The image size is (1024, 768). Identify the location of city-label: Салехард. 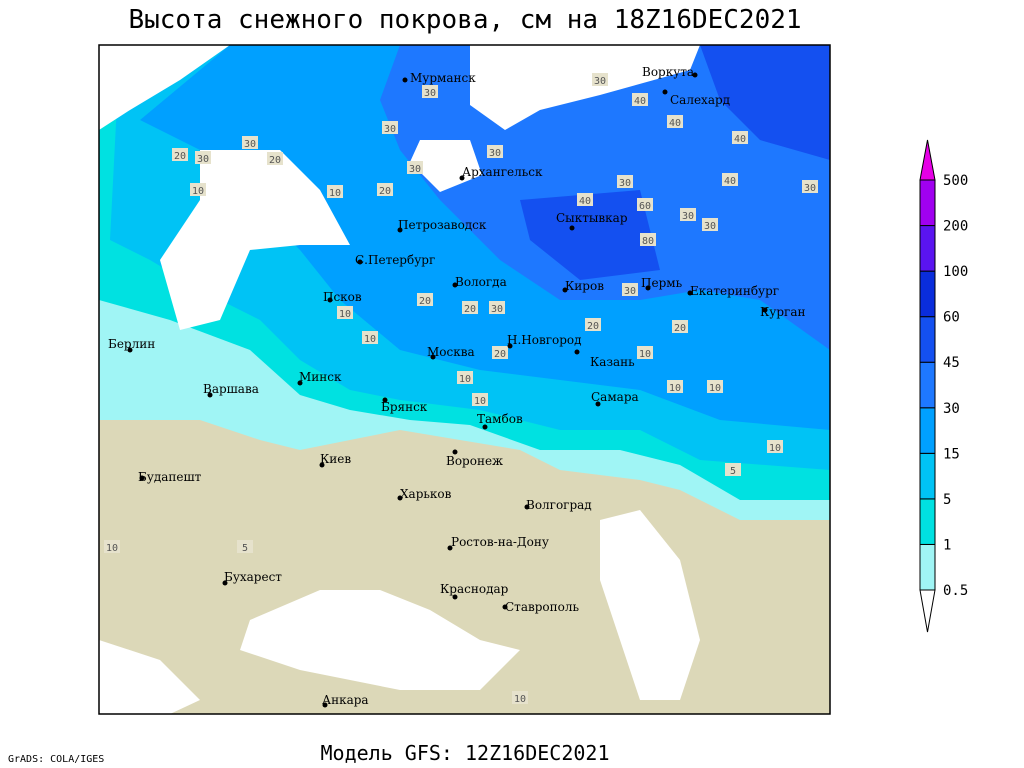
(700, 100).